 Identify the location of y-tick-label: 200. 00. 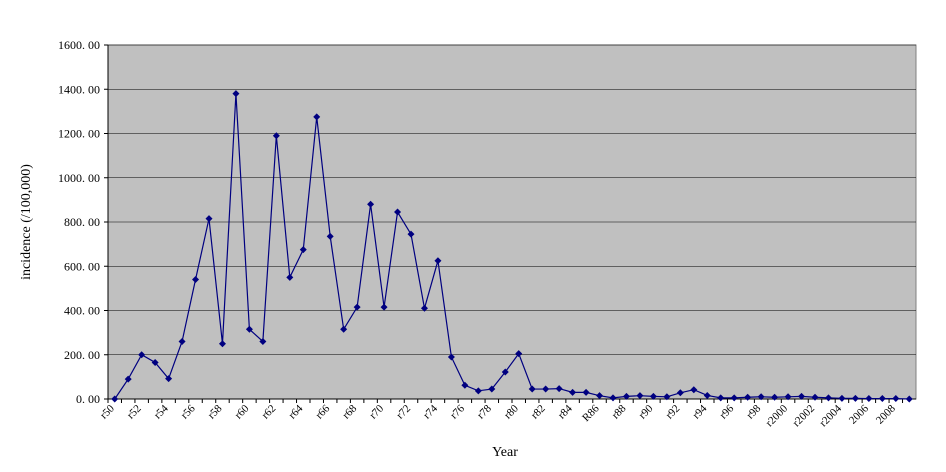
(82, 355).